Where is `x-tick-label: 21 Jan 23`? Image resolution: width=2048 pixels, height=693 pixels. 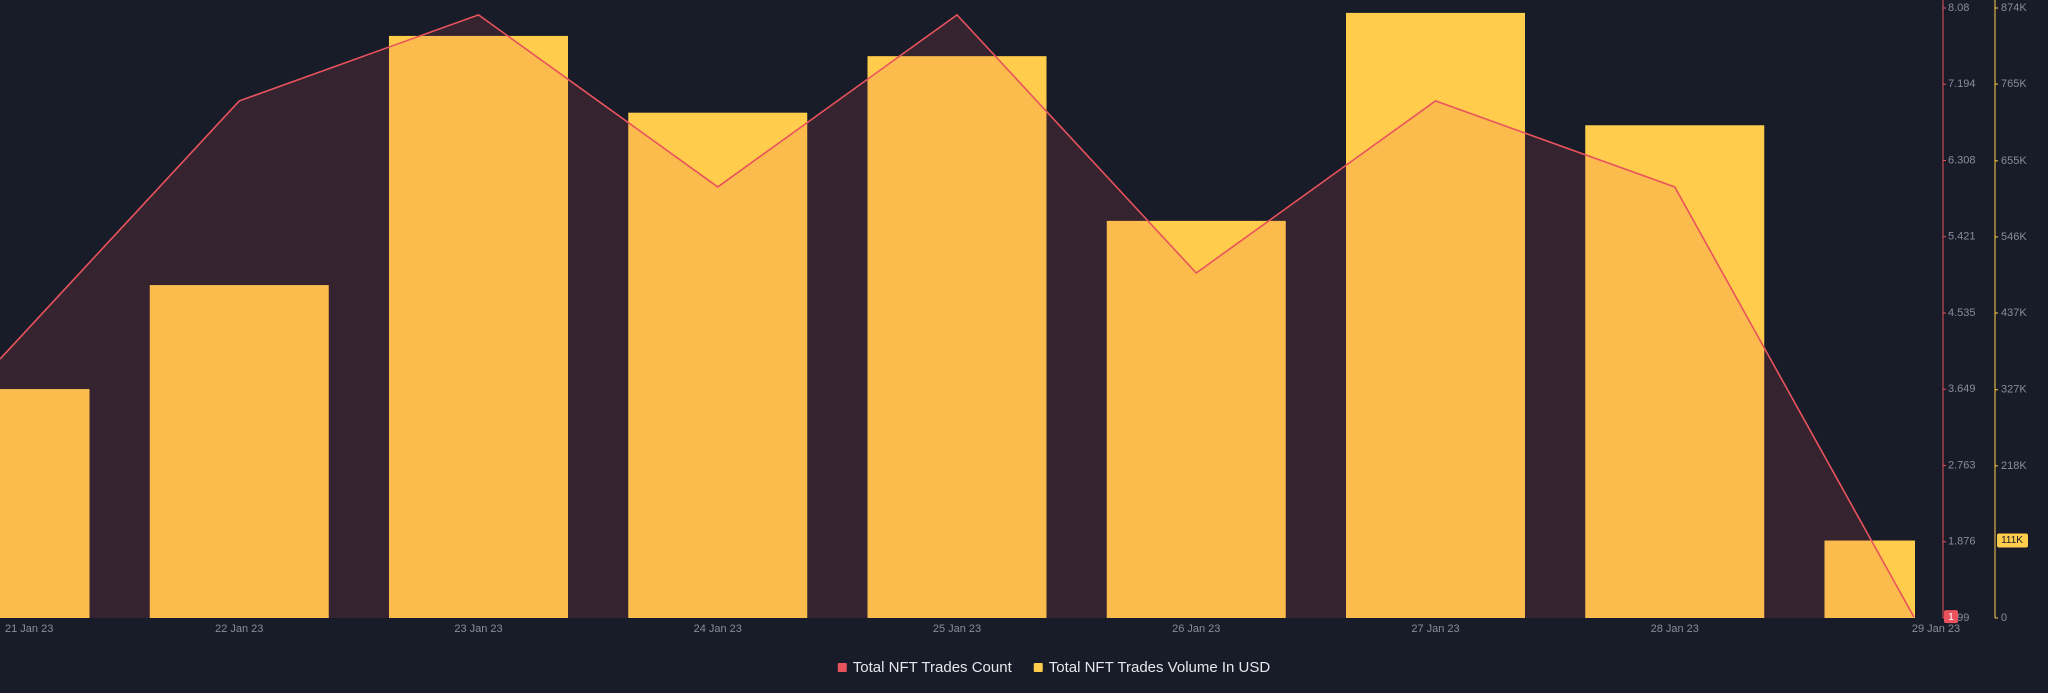
x-tick-label: 21 Jan 23 is located at coordinates (29, 629).